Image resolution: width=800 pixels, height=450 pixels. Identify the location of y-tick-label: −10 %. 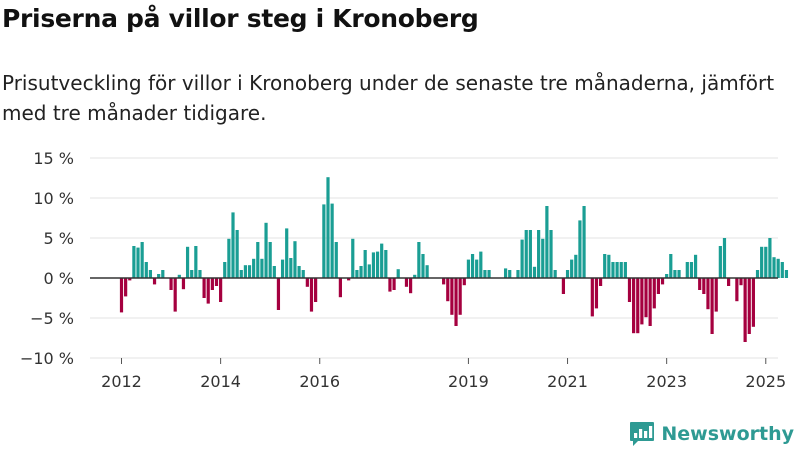
(47, 358).